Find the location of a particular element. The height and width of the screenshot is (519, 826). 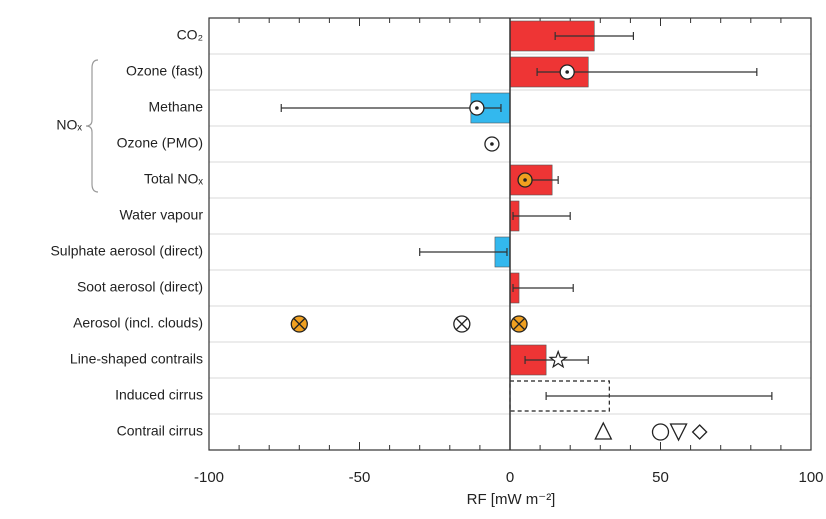

x-tick-label: -50 is located at coordinates (360, 477).